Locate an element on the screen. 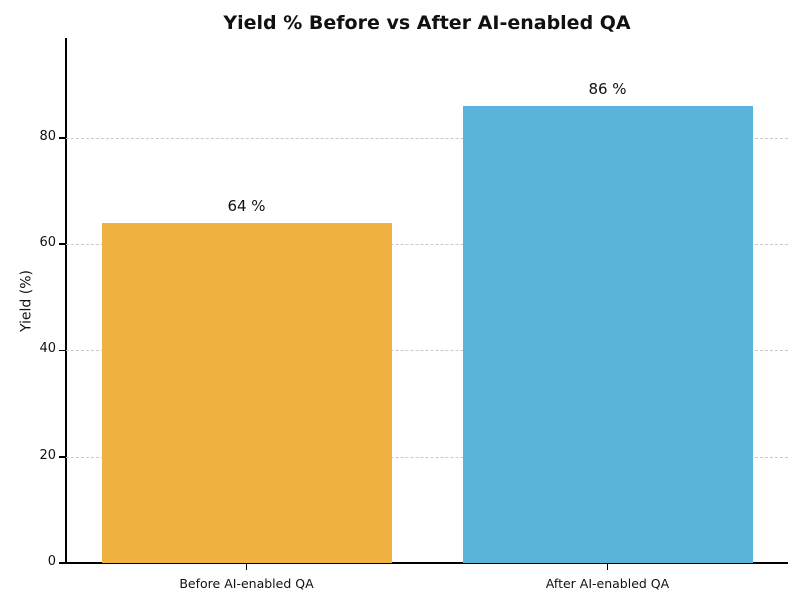  bar-value-label: 64 % is located at coordinates (246, 205).